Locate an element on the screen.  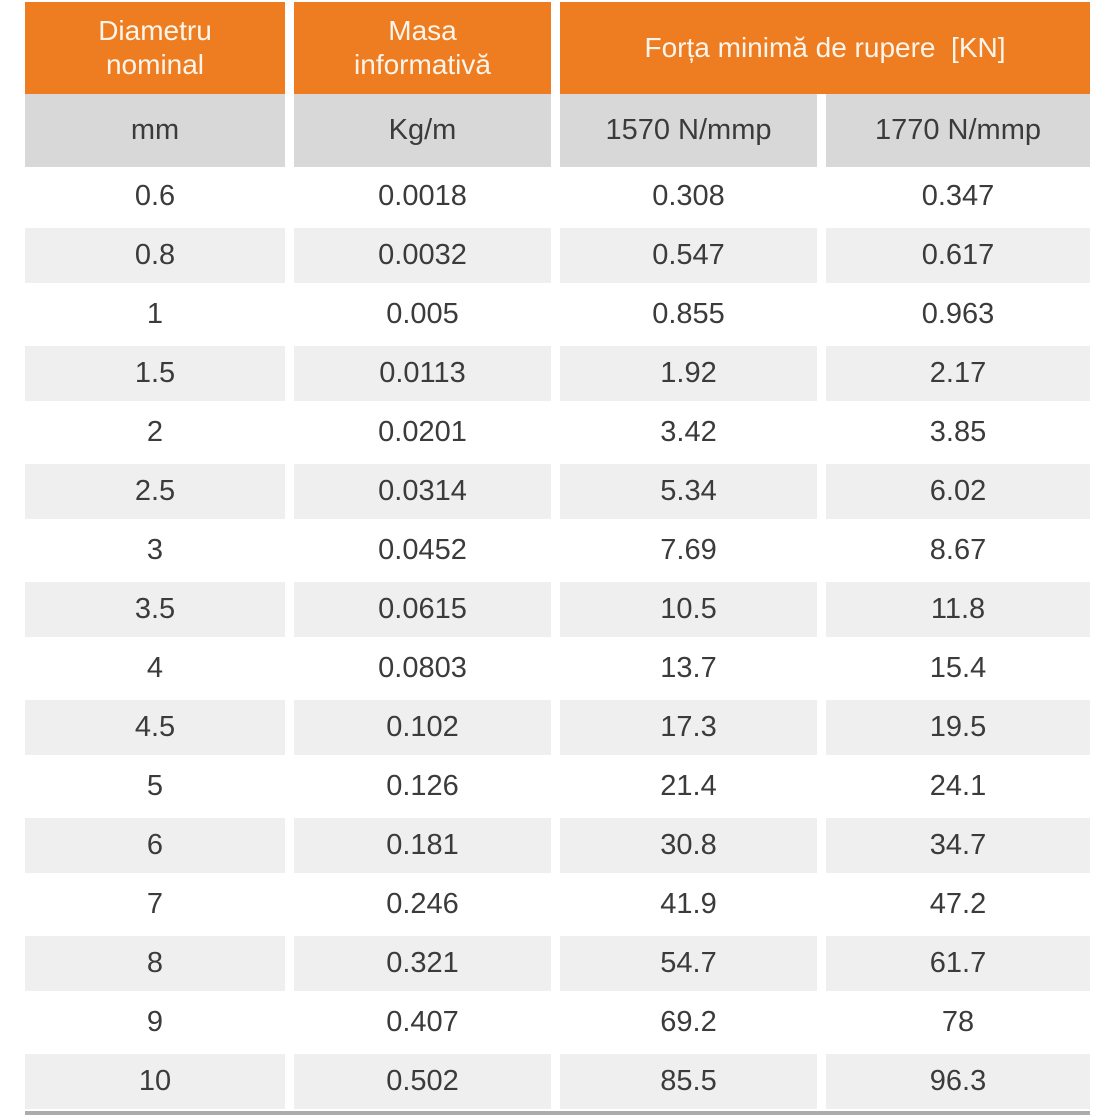
data-cell: 0.8 is located at coordinates (155, 255).